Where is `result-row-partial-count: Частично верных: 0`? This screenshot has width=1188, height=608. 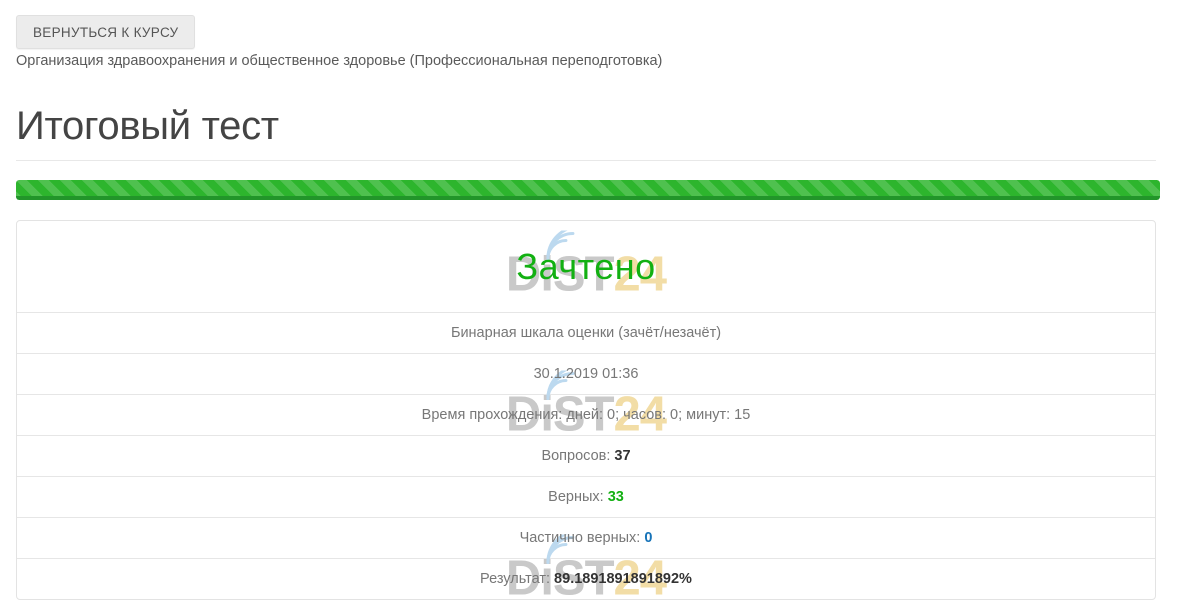 result-row-partial-count: Частично верных: 0 is located at coordinates (586, 537).